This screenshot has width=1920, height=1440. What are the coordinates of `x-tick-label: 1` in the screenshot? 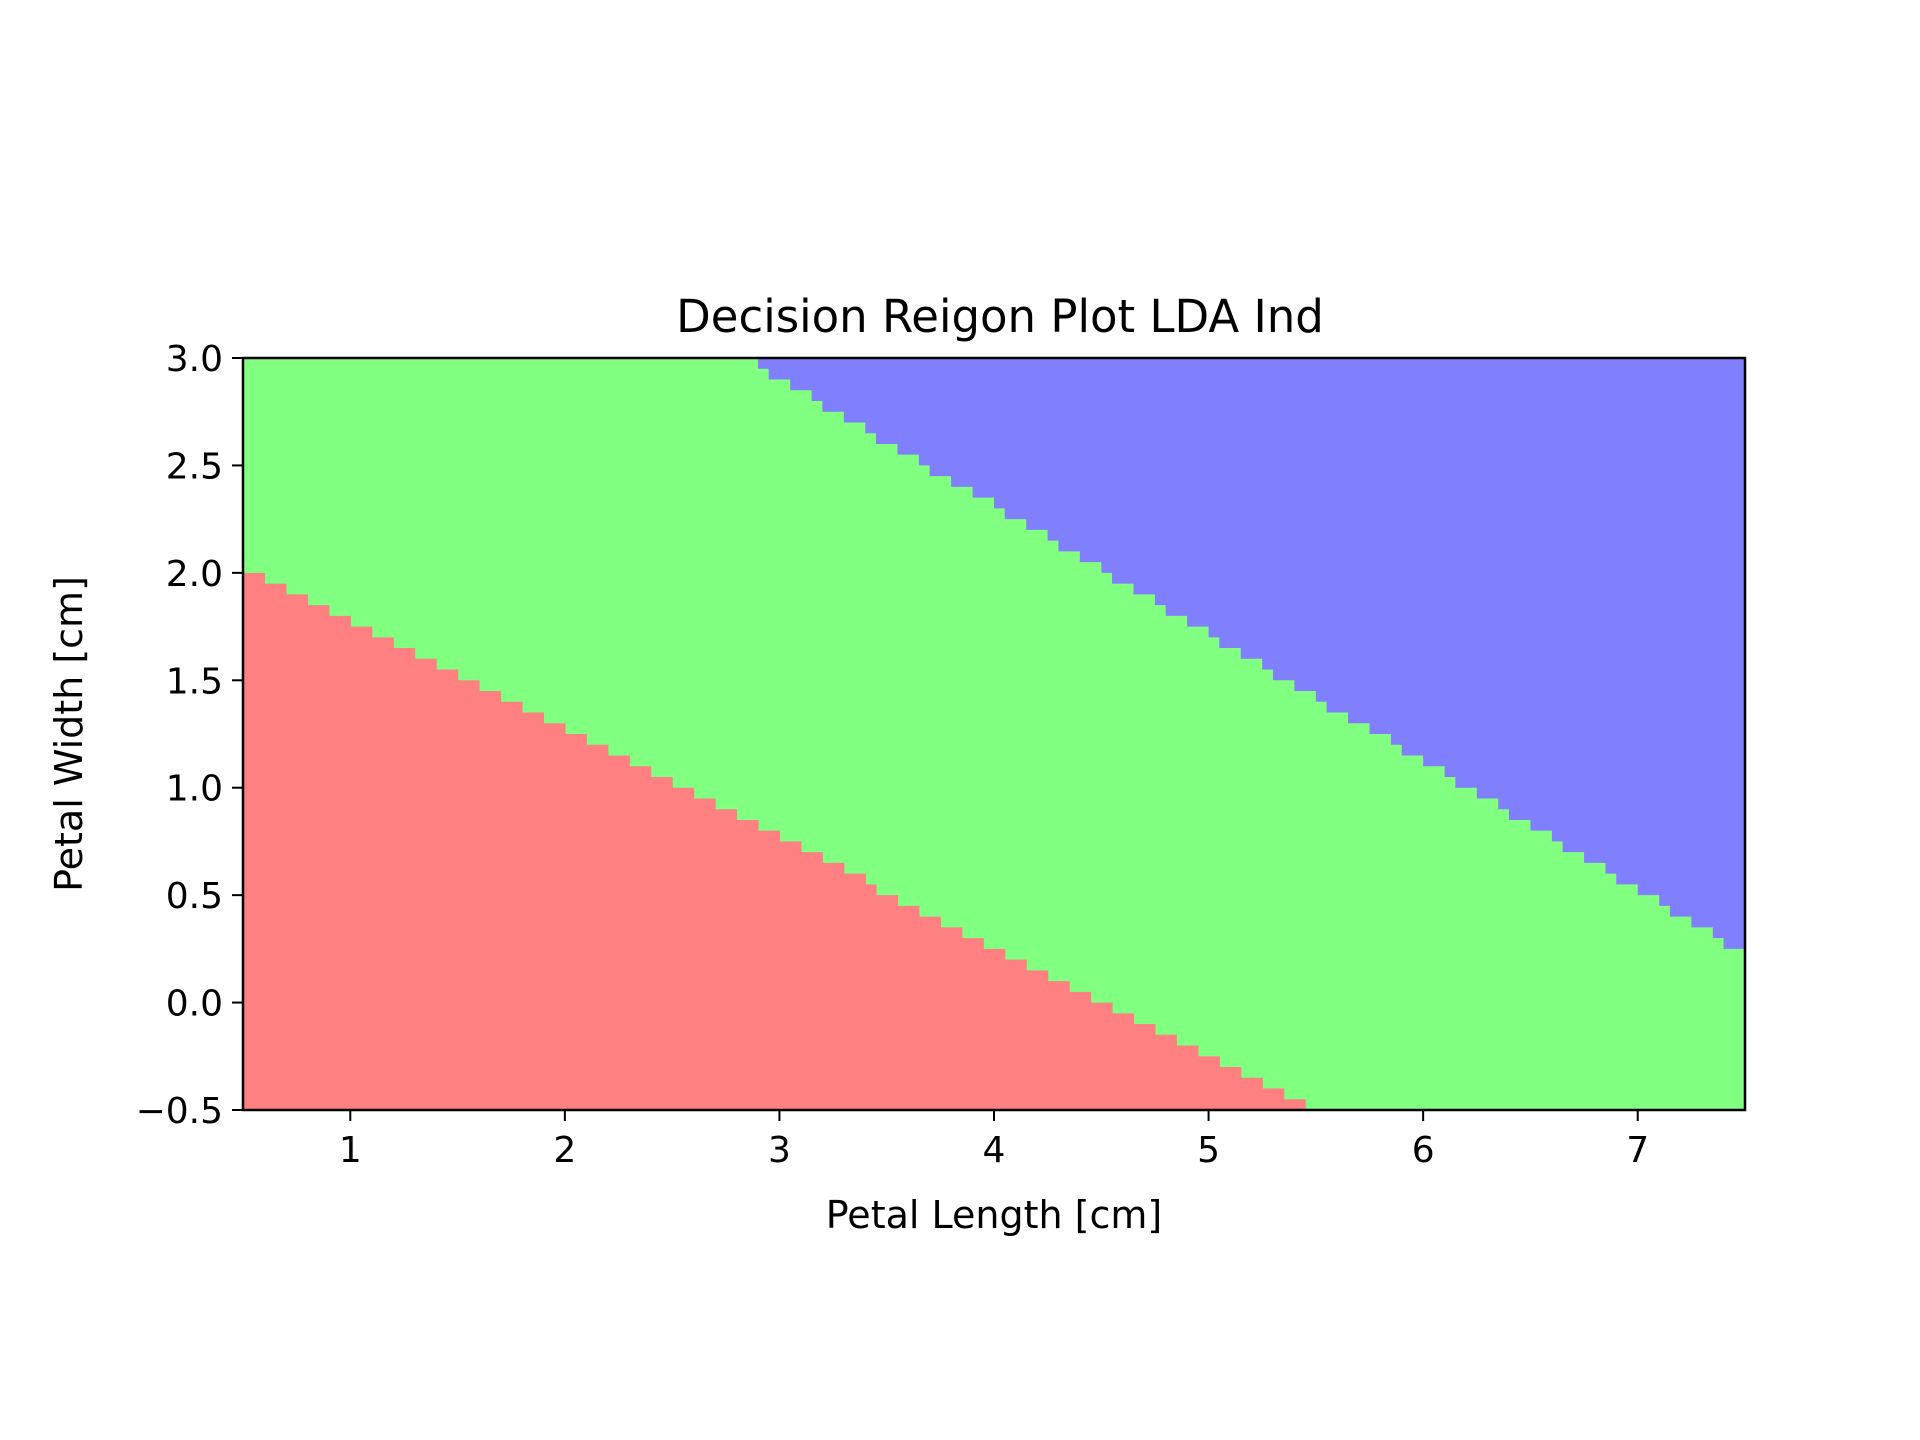 It's located at (350, 1150).